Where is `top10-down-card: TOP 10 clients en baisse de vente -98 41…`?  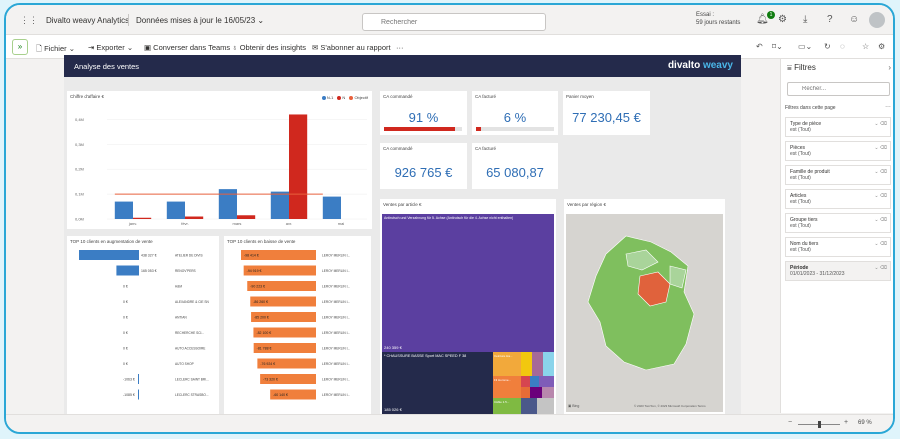
top10-down-card: TOP 10 clients en baisse de vente -98 41… is located at coordinates (297, 325).